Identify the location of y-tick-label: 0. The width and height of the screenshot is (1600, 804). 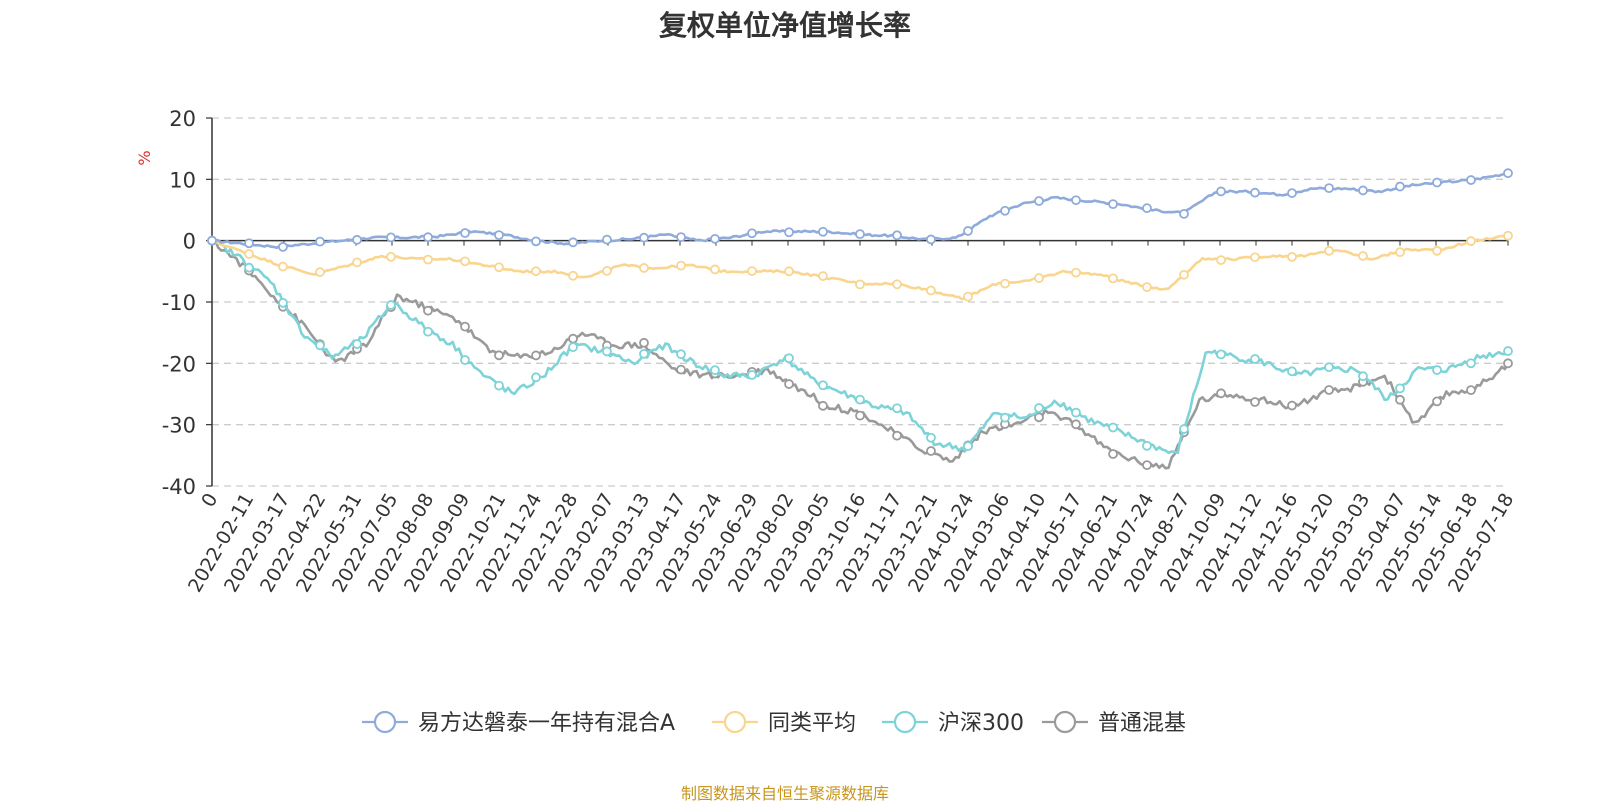
(189, 242).